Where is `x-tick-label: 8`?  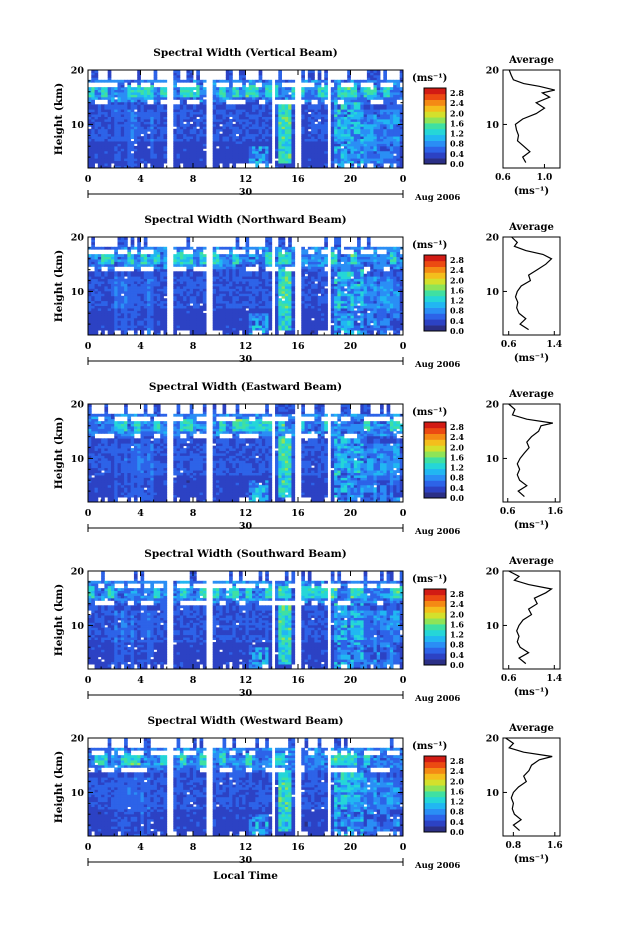 x-tick-label: 8 is located at coordinates (193, 179).